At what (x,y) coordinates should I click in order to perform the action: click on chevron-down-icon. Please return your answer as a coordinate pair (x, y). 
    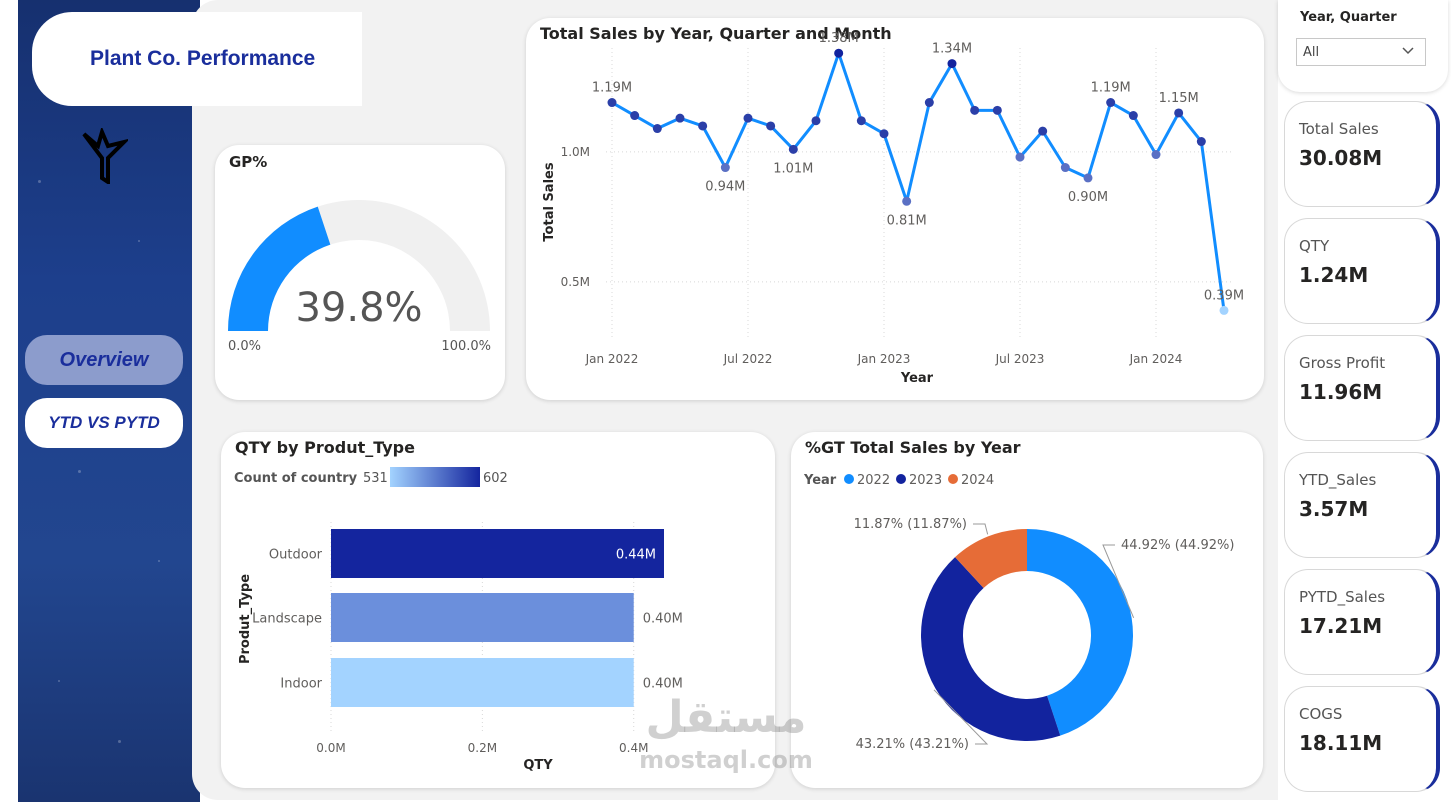
    Looking at the image, I should click on (1408, 51).